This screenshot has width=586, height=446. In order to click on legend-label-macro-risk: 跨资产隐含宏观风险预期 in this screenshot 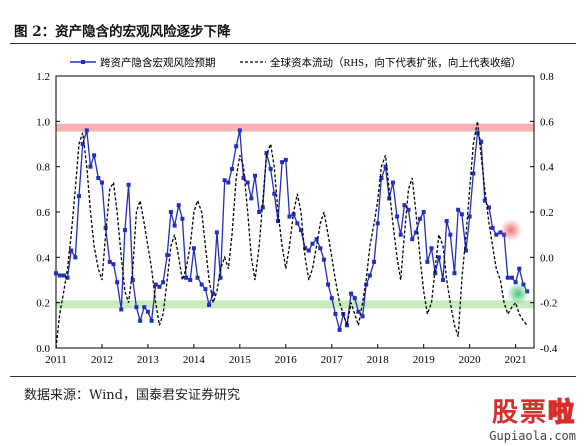, I will do `click(158, 62)`.